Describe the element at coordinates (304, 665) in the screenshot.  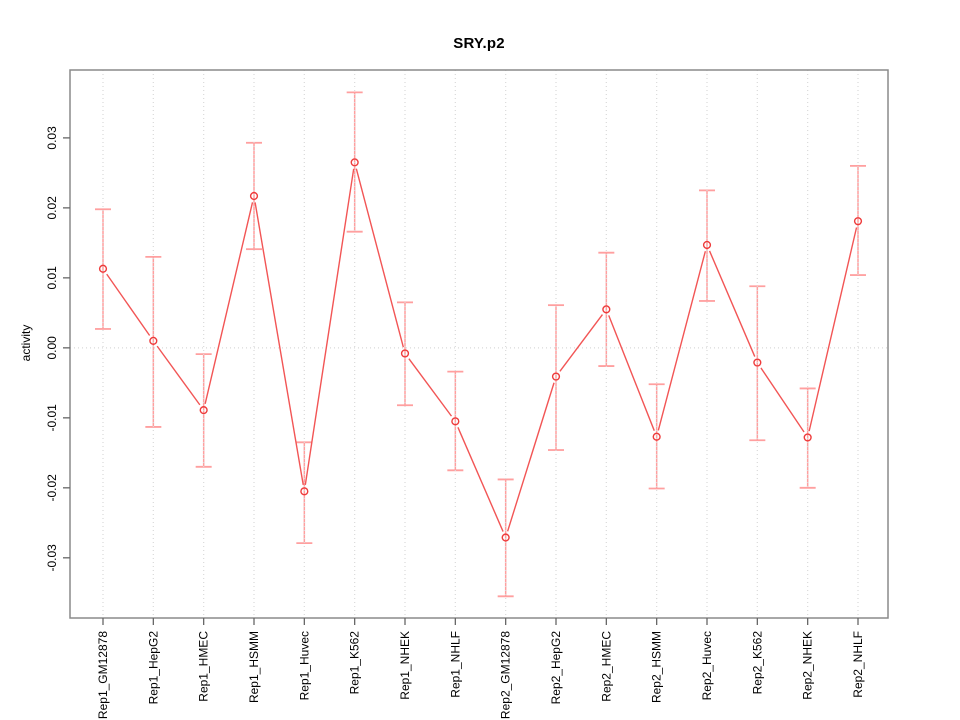
I see `x-tick-label: Rep1_Huvec` at that location.